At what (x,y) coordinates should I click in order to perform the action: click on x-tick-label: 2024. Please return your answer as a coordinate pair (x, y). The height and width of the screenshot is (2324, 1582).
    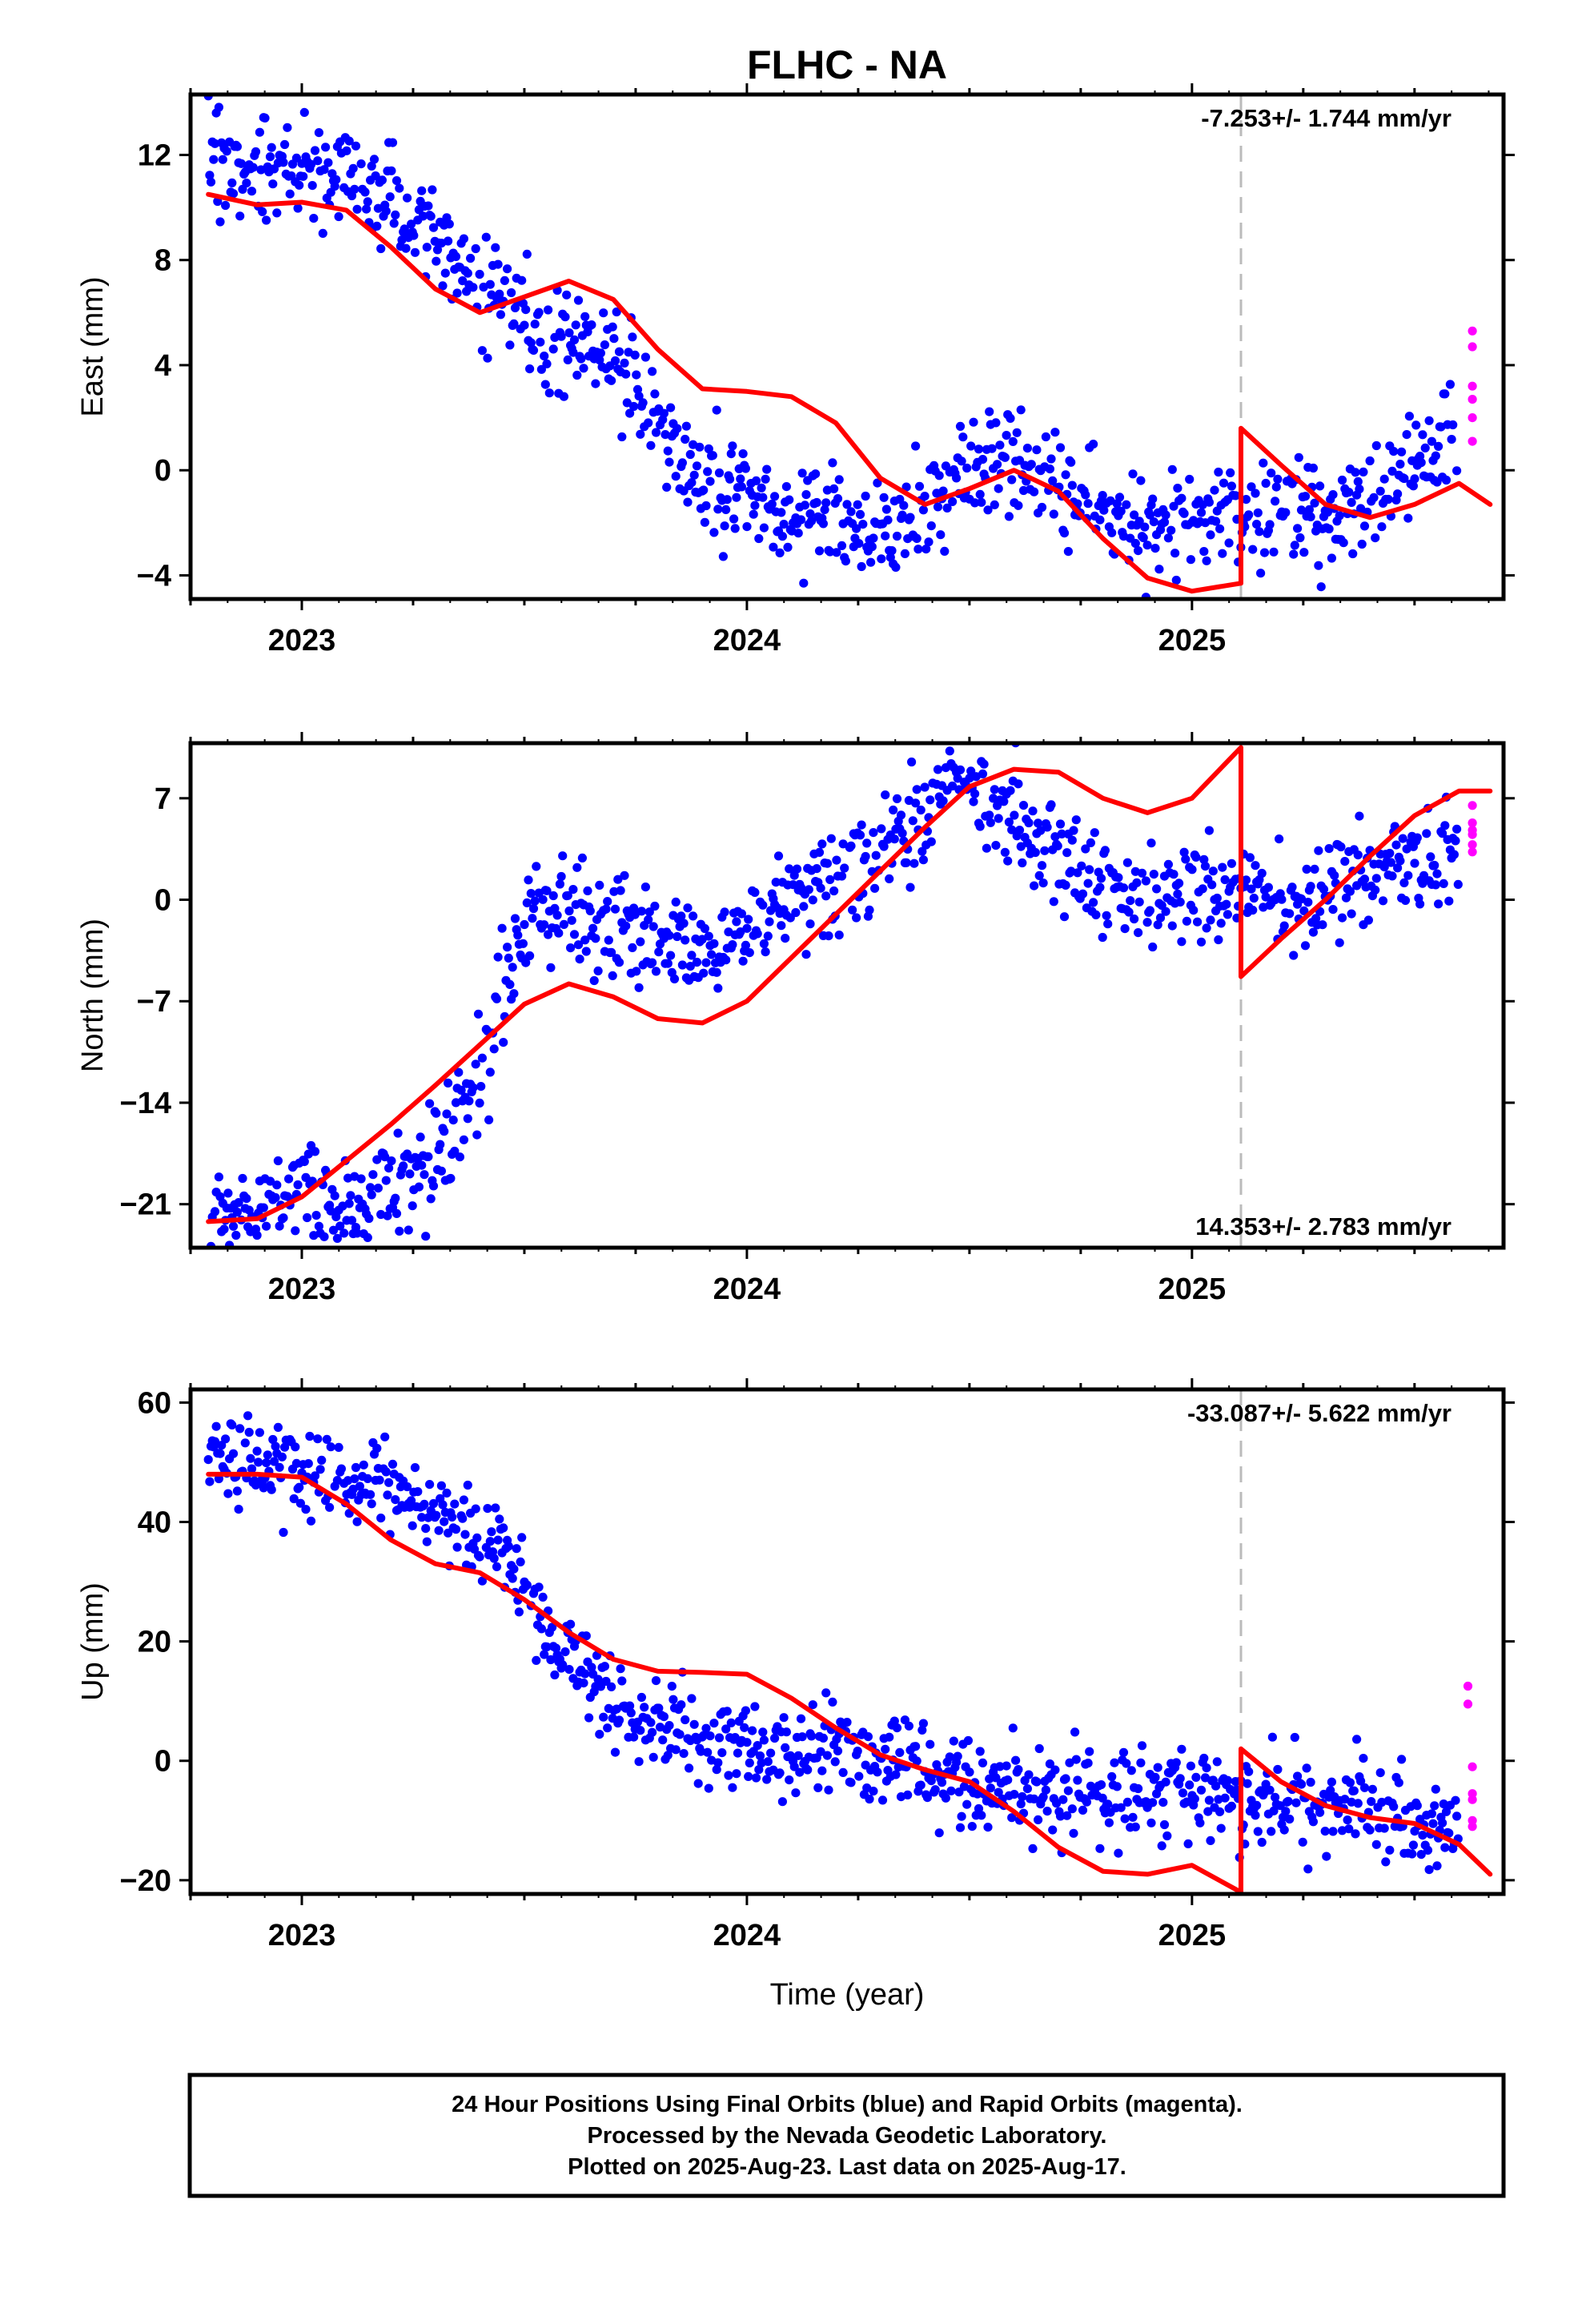
    Looking at the image, I should click on (747, 1289).